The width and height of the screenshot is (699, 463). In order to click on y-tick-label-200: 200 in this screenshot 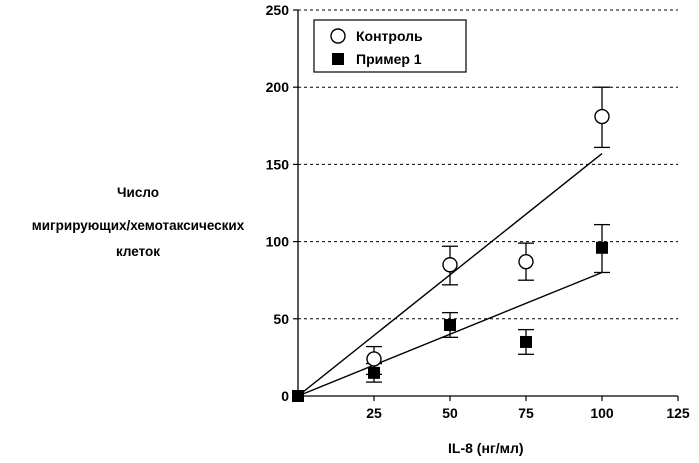, I will do `click(278, 87)`.